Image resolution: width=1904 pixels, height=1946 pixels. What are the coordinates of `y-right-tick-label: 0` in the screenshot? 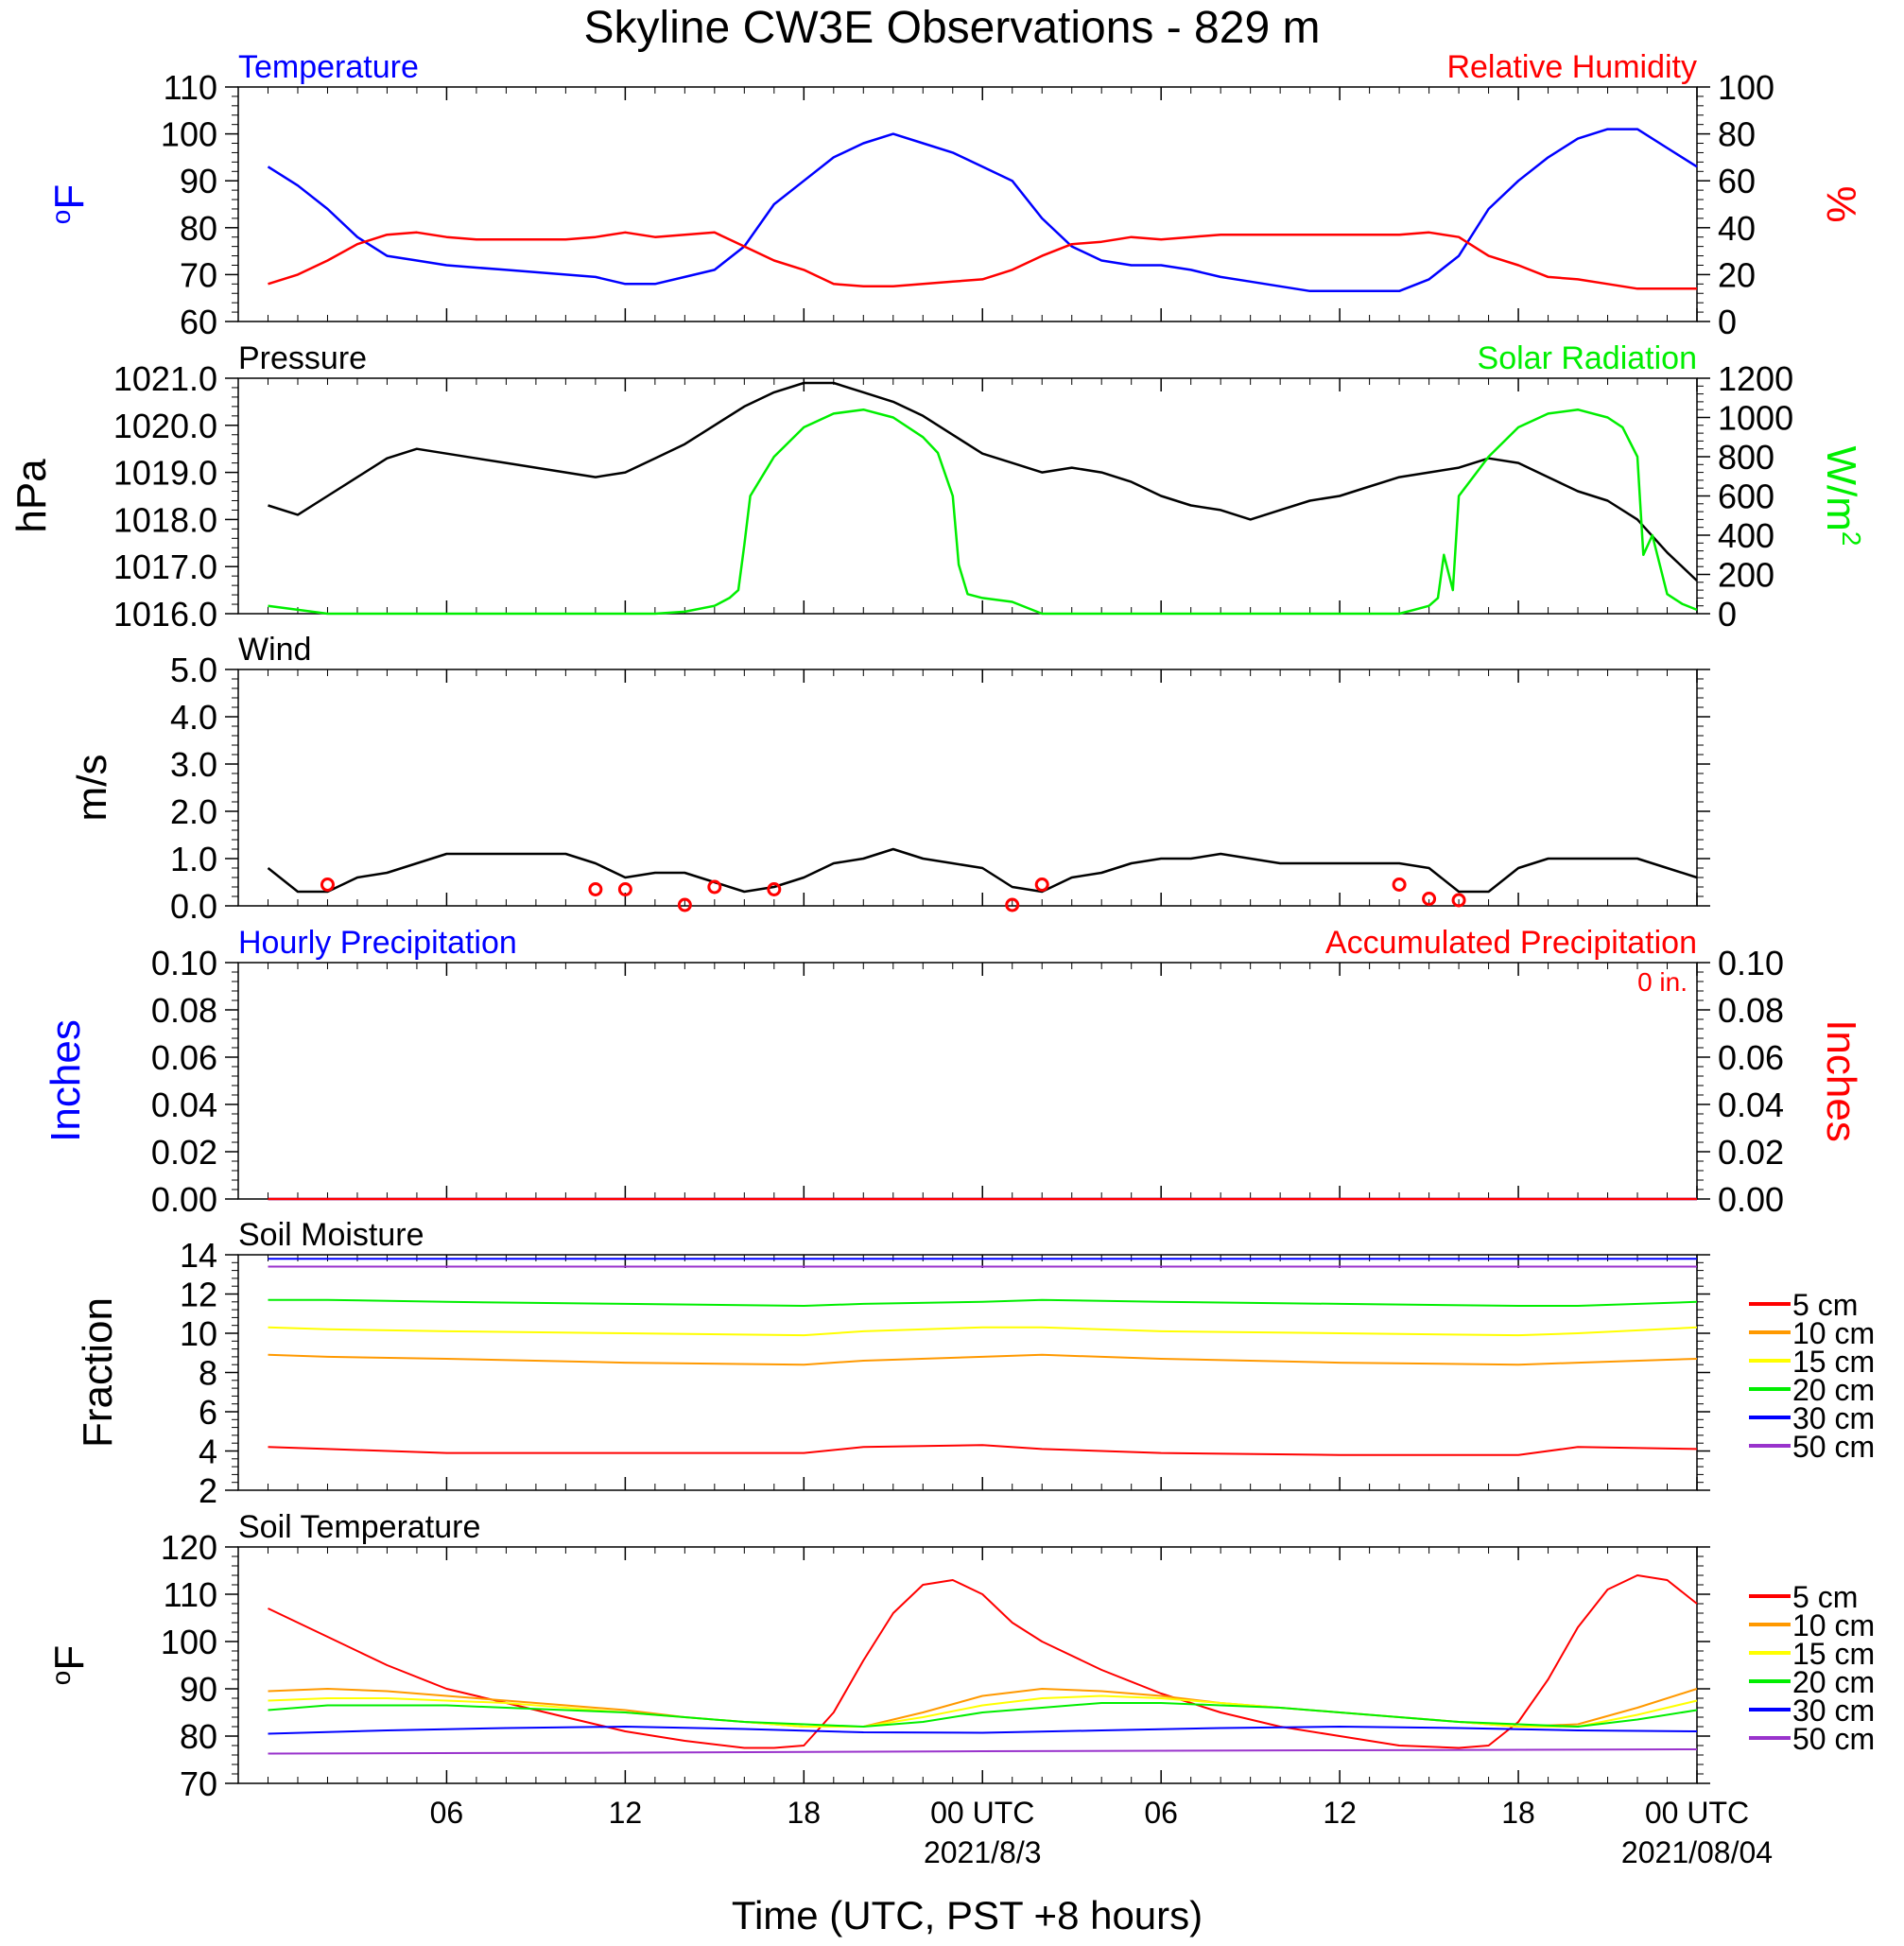 It's located at (1728, 615).